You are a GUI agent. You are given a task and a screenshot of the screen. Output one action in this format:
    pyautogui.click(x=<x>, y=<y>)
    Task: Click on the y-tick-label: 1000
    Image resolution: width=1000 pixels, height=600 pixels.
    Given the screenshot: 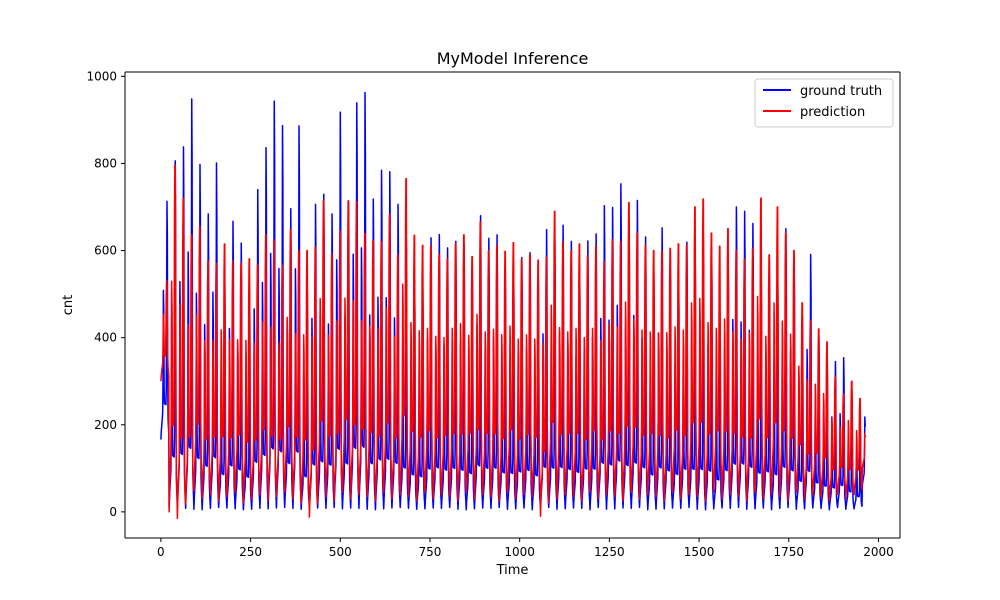 What is the action you would take?
    pyautogui.click(x=101, y=76)
    